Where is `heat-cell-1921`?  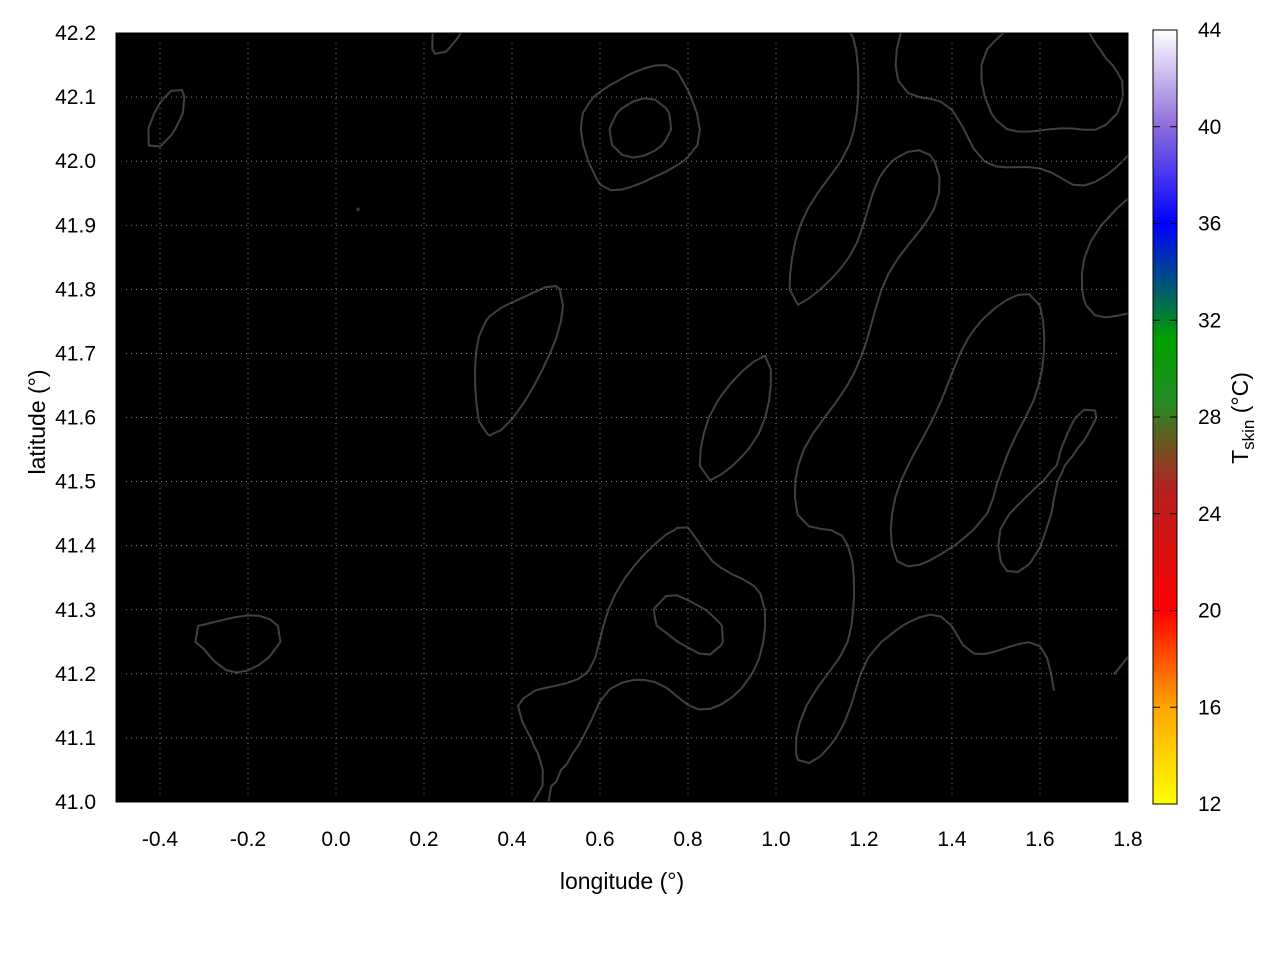
heat-cell-1921 is located at coordinates (1013, 474).